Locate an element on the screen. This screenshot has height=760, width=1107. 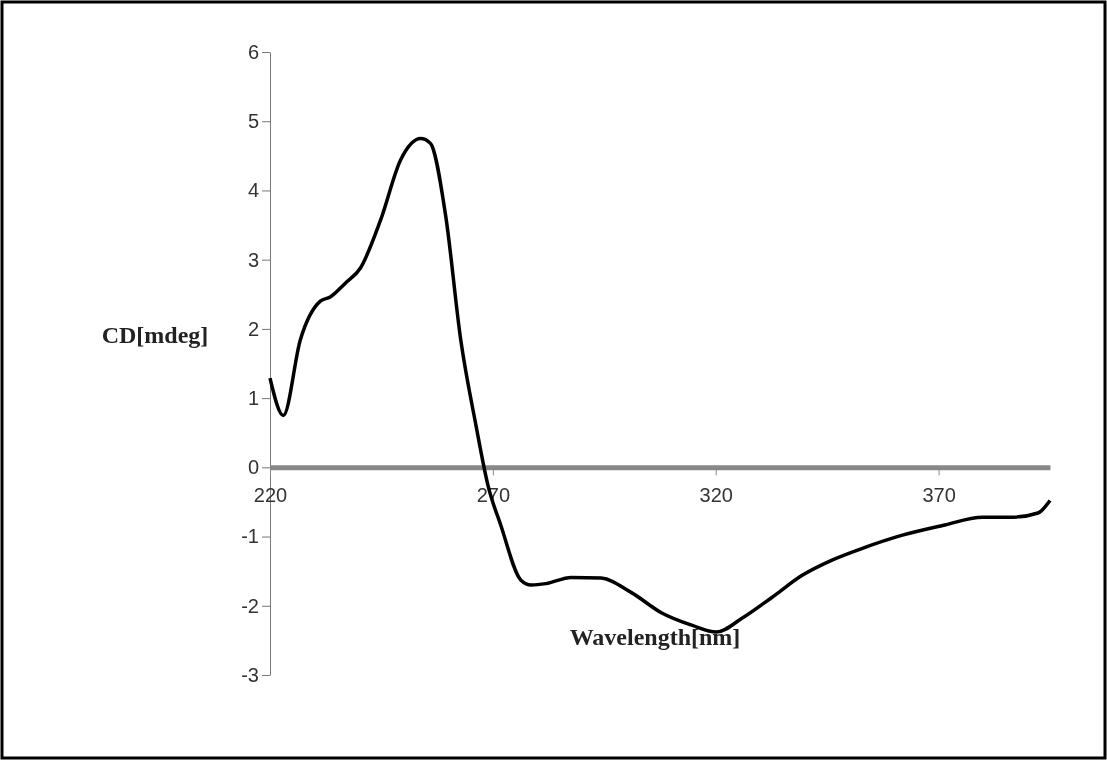
y-tick-label: 6 is located at coordinates (253, 51).